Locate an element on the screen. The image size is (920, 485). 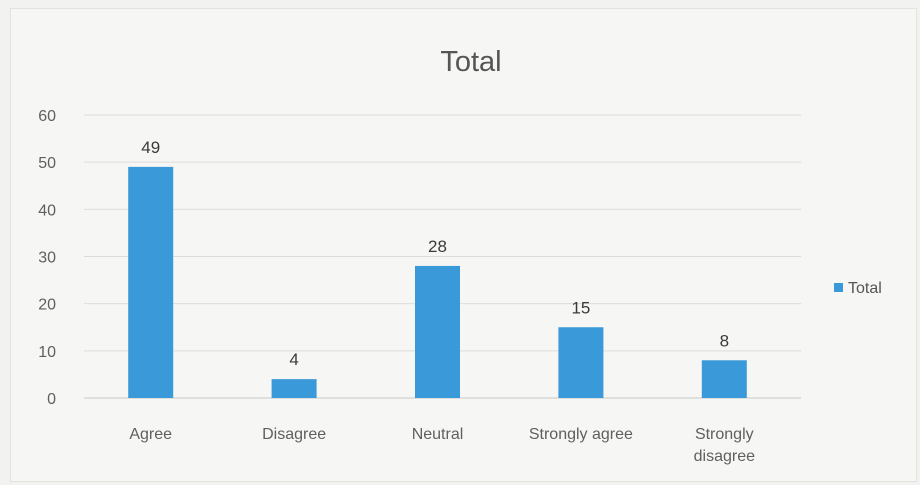
chart-title: Total is located at coordinates (470, 62).